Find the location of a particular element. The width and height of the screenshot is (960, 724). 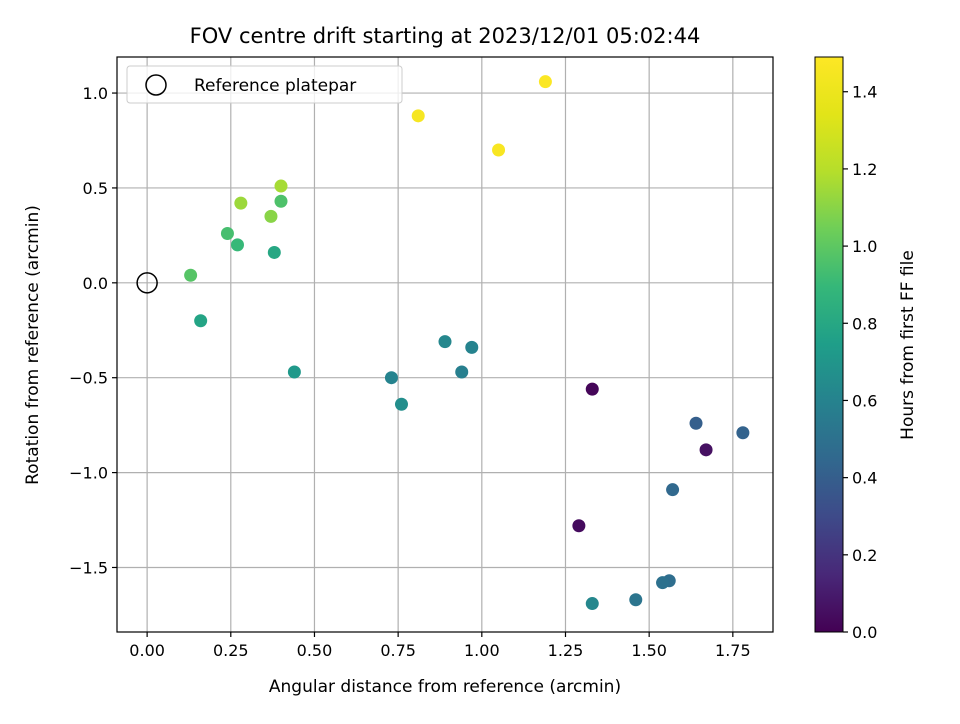

y-axis-ticks: 1.0 0.5 0.0 −0.5 −1.0 −1.5 is located at coordinates (93, 330).